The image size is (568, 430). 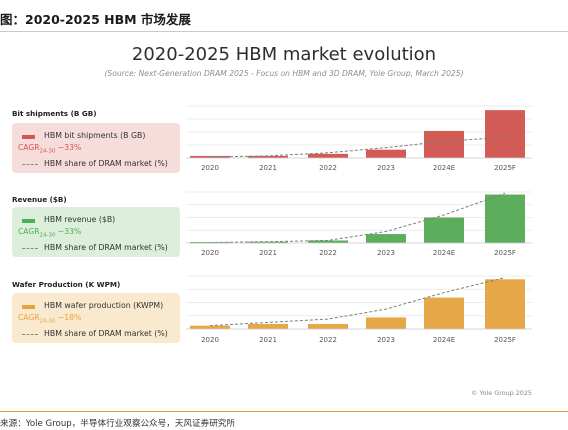 What do you see at coordinates (501, 393) in the screenshot?
I see `copyright: © Yole Group 2025` at bounding box center [501, 393].